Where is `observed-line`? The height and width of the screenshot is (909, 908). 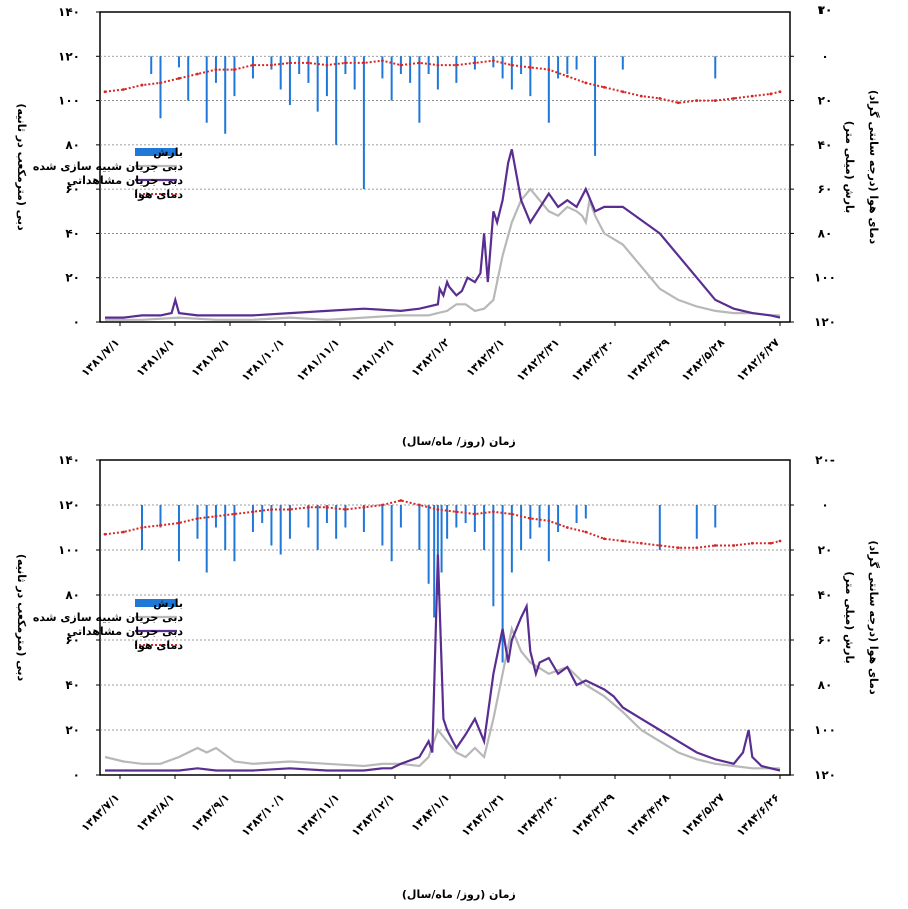 observed-line is located at coordinates (443, 234).